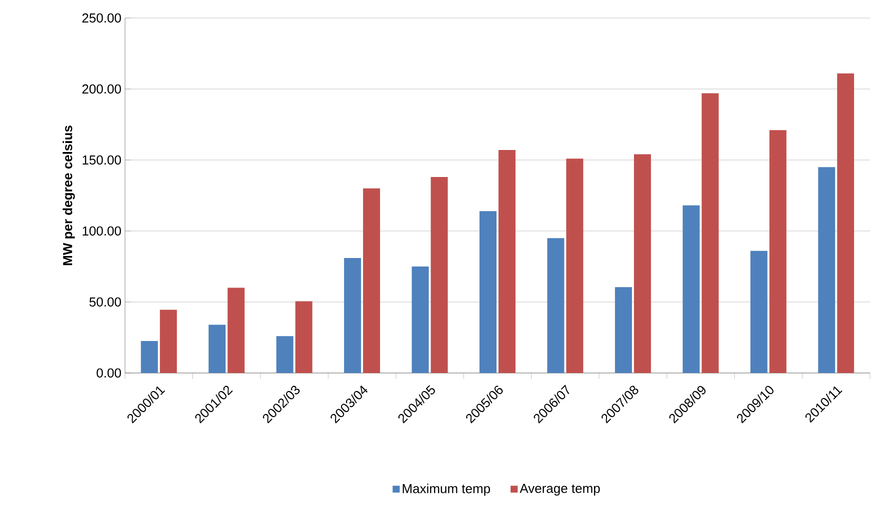  I want to click on y-axis-title: MW per degree celsius, so click(68, 196).